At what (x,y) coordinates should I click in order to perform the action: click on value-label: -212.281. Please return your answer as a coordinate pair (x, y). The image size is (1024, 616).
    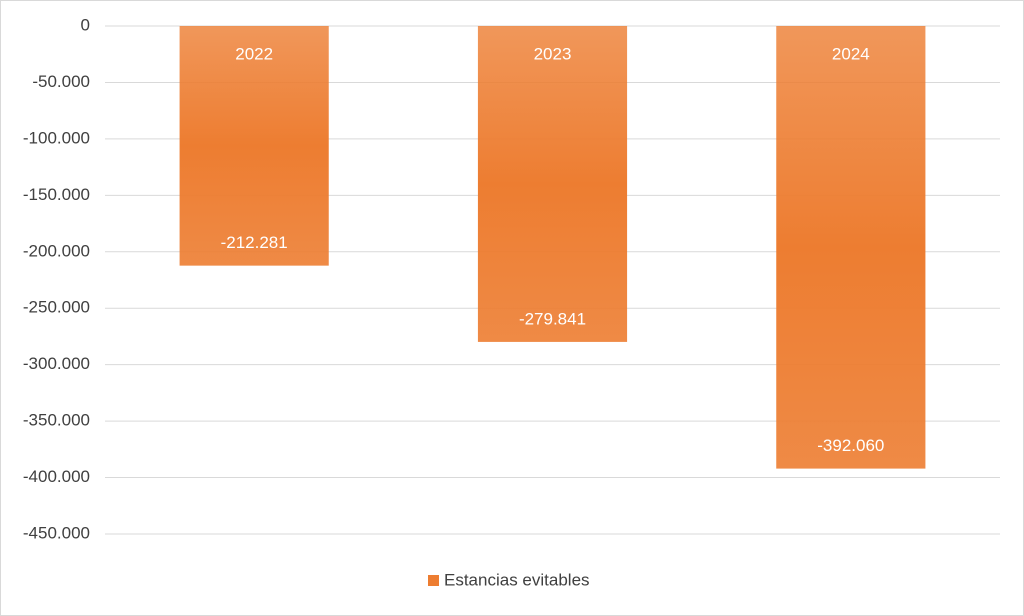
    Looking at the image, I should click on (254, 242).